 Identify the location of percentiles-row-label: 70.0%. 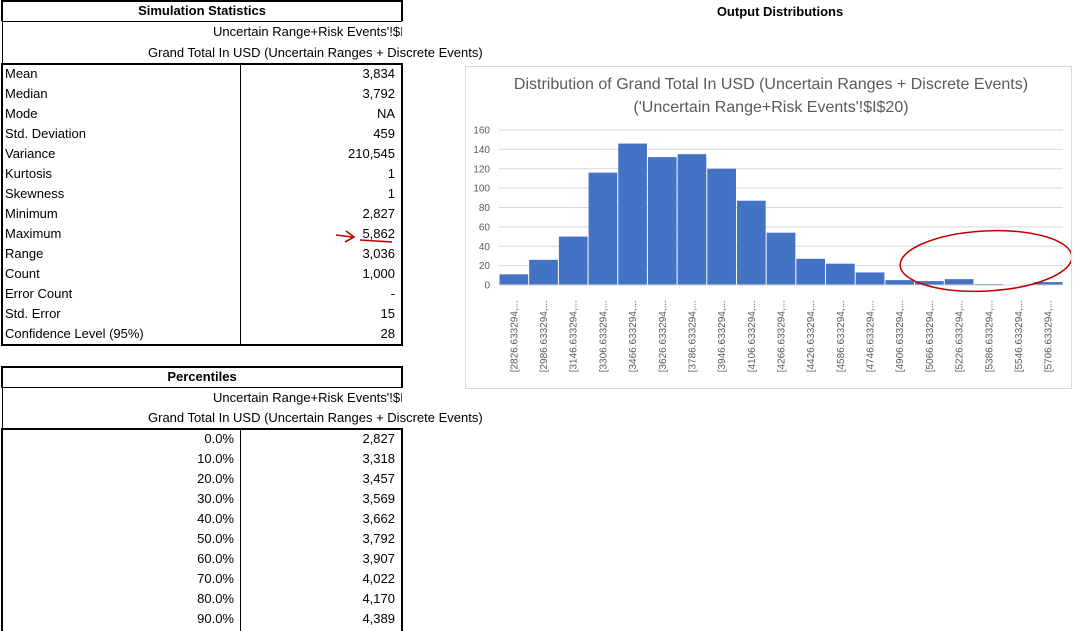
(215, 578).